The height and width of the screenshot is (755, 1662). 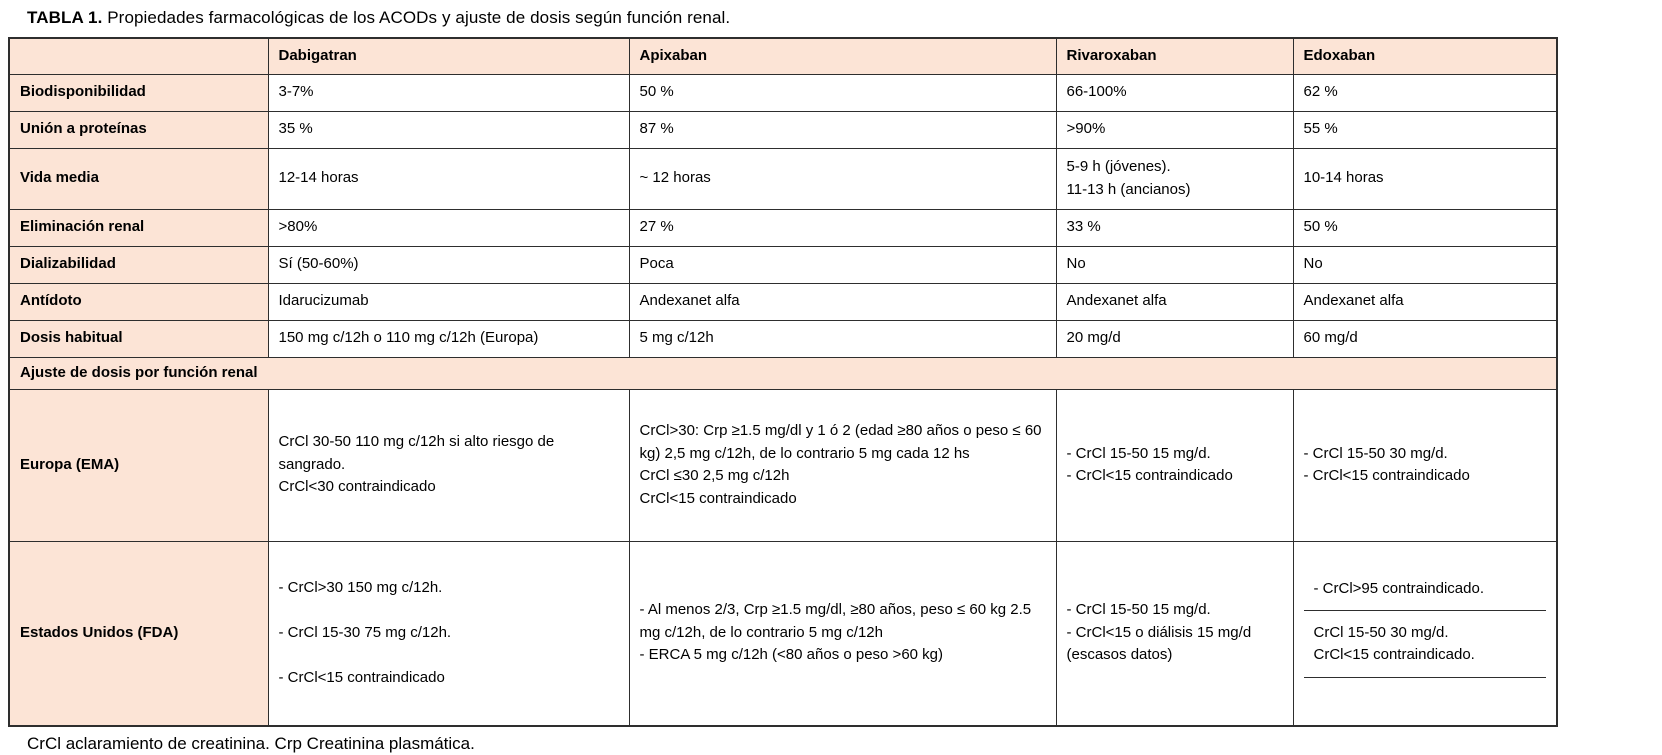 What do you see at coordinates (138, 264) in the screenshot?
I see `row-label: Dializabilidad` at bounding box center [138, 264].